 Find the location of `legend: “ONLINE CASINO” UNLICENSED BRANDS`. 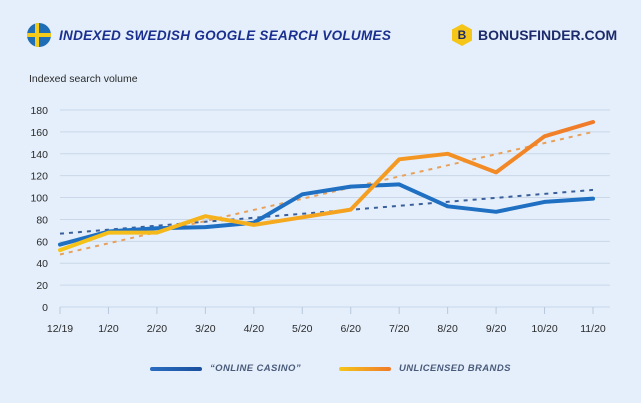

legend: “ONLINE CASINO” UNLICENSED BRANDS is located at coordinates (349, 368).